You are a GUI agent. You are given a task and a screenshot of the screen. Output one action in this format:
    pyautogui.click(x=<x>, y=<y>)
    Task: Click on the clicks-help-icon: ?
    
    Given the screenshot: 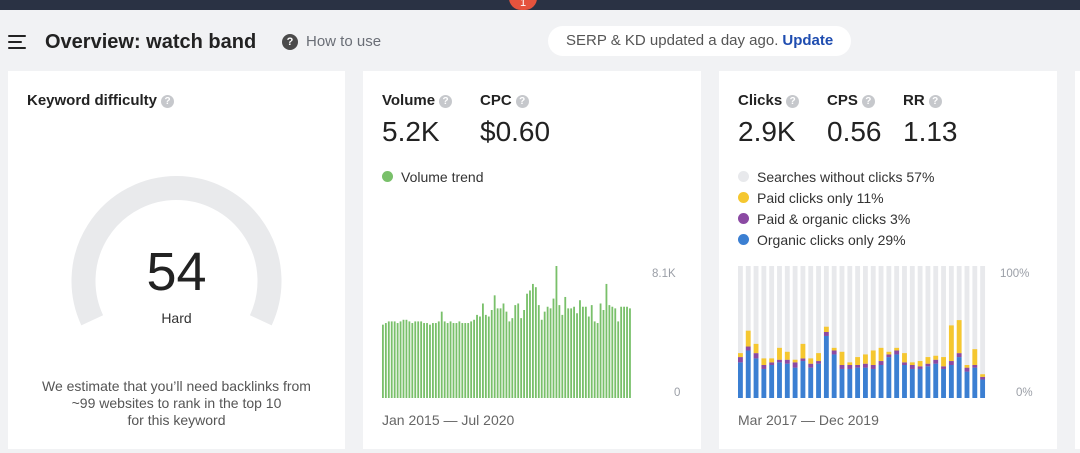 What is the action you would take?
    pyautogui.click(x=793, y=101)
    